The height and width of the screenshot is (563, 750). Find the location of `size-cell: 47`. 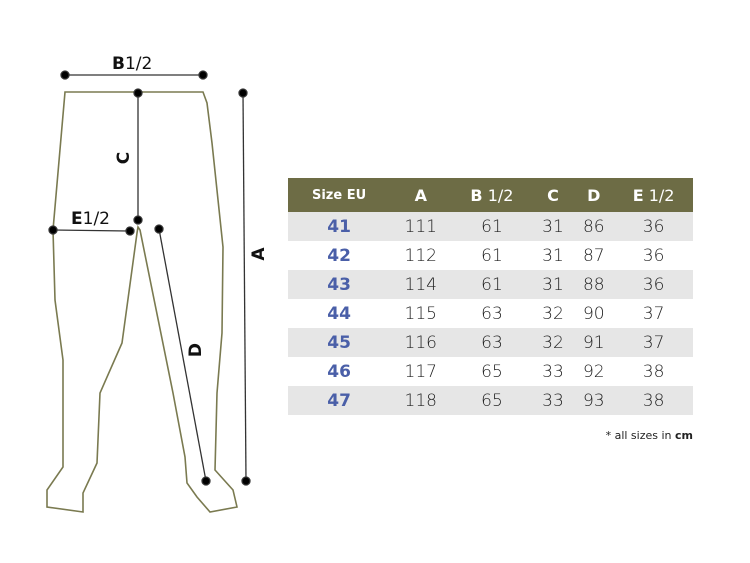

size-cell: 47 is located at coordinates (339, 400).